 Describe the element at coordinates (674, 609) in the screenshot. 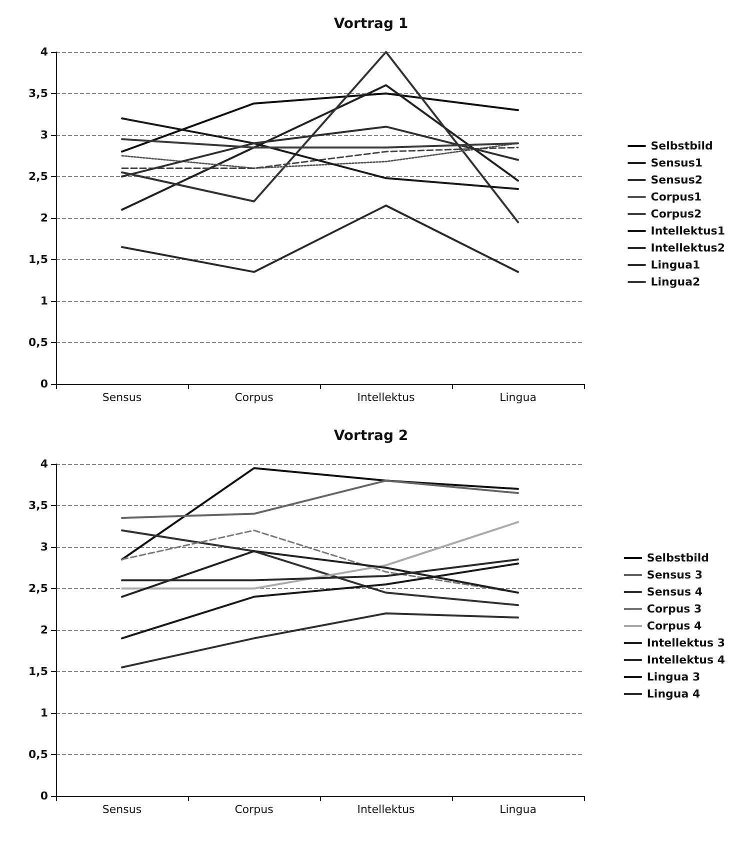

I see `legend-label: Corpus 3` at that location.